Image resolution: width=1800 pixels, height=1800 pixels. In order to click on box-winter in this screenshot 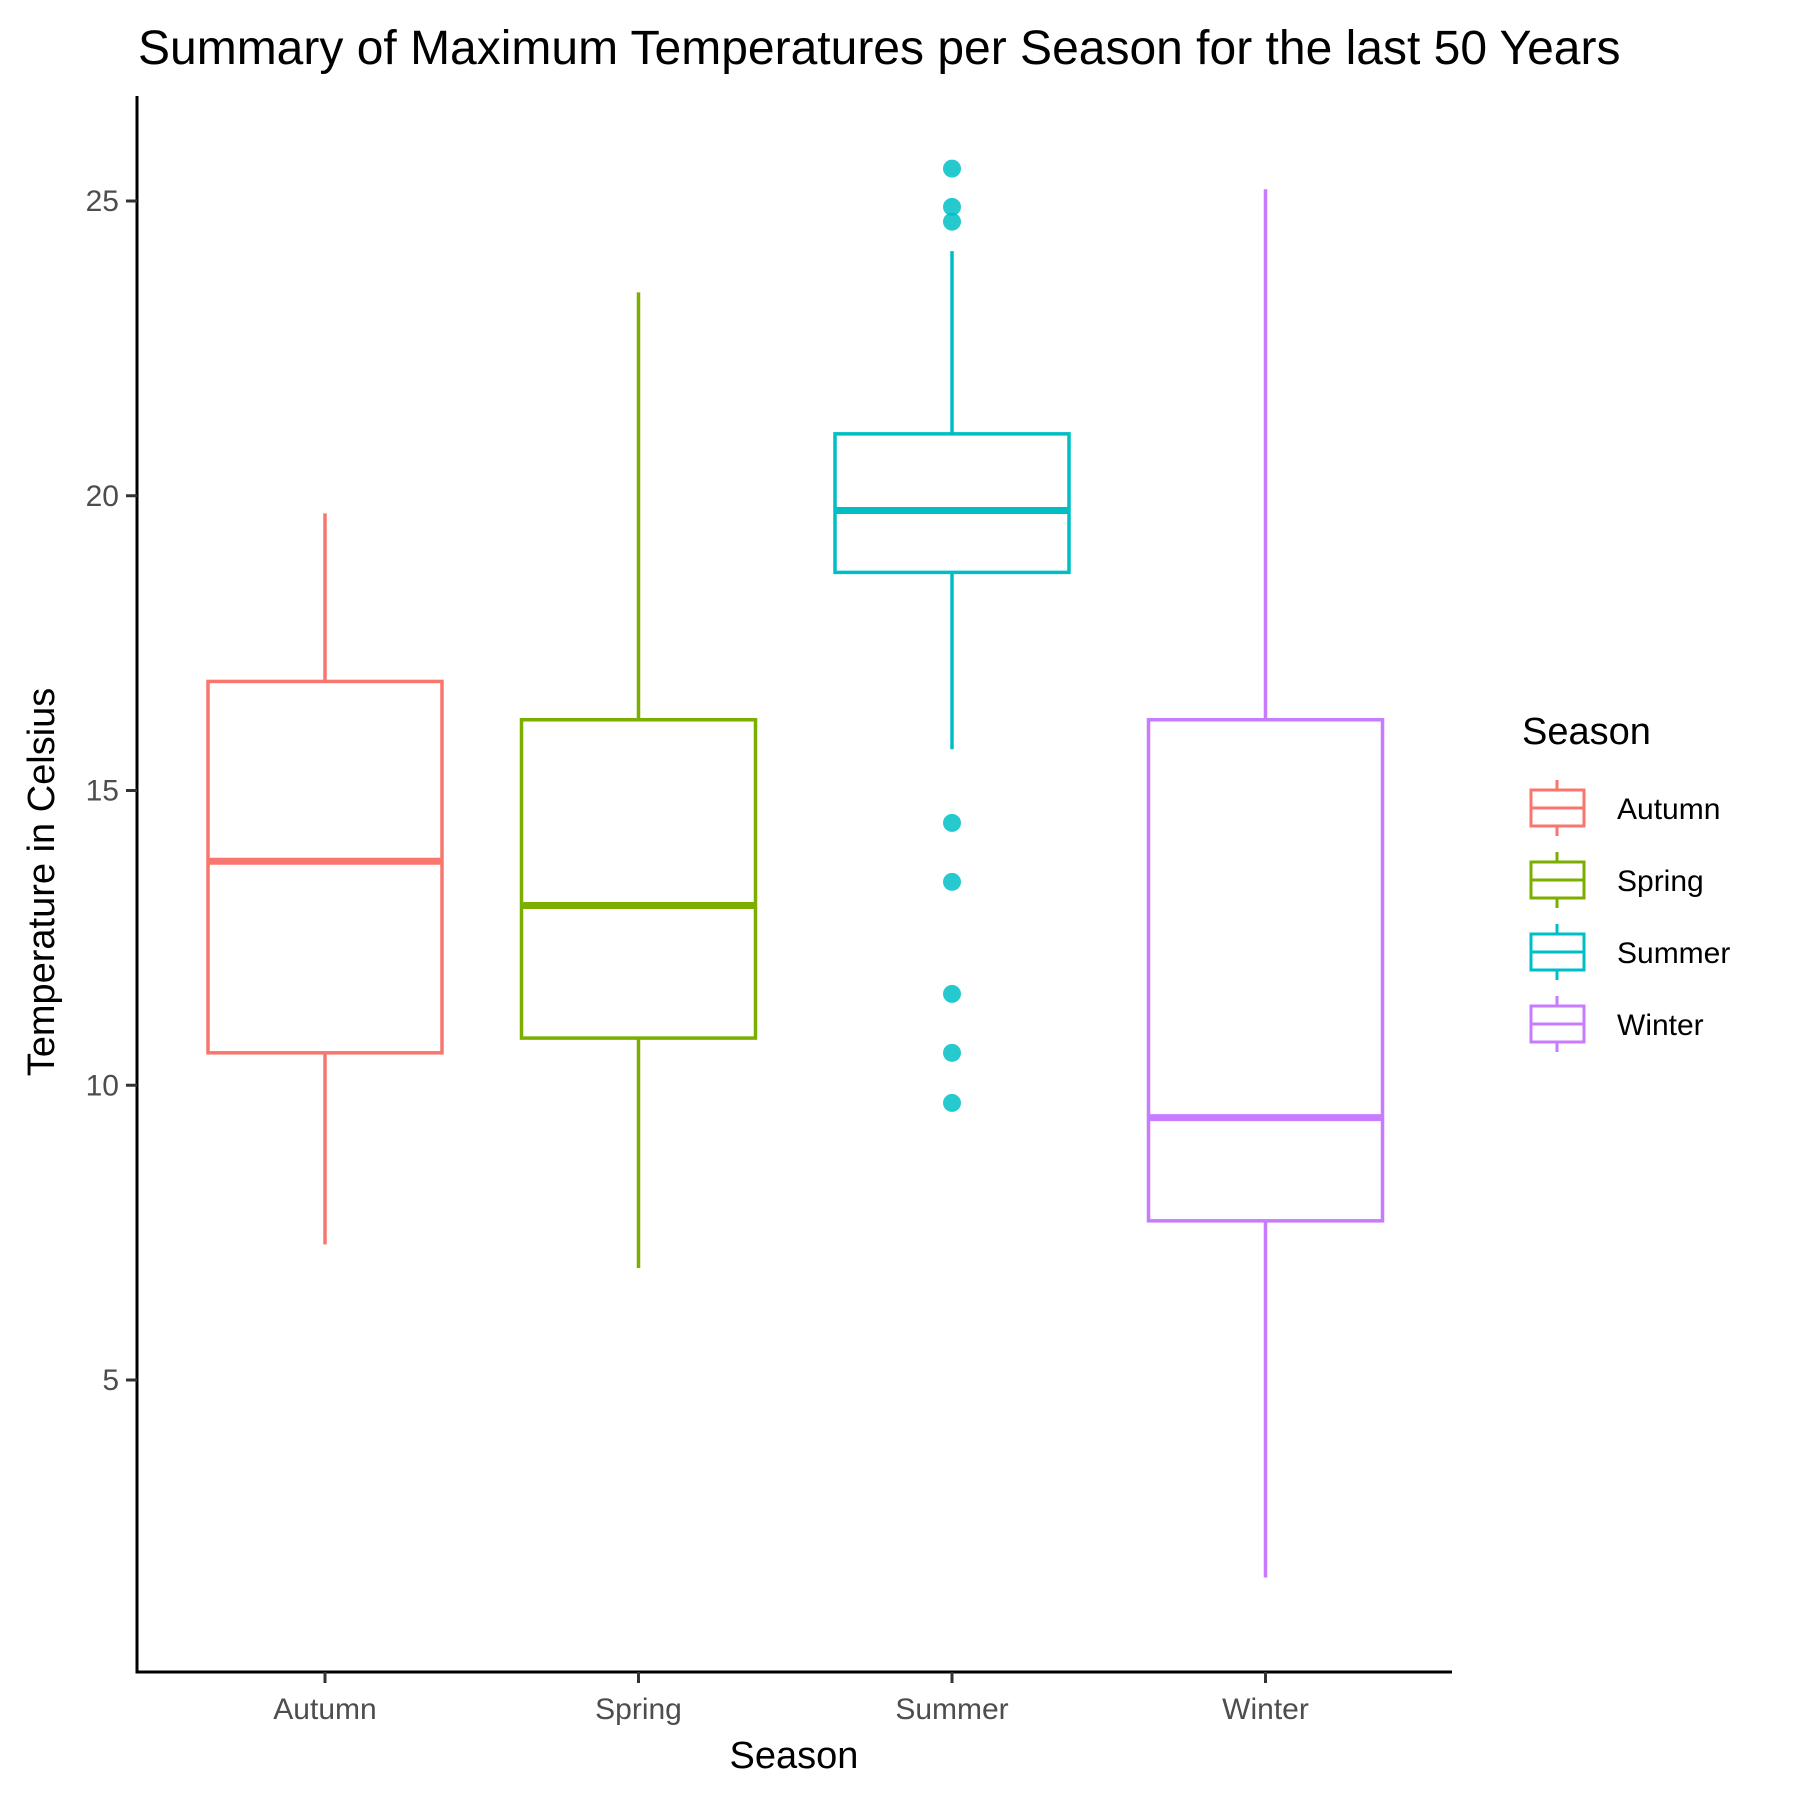, I will do `click(1265, 883)`.